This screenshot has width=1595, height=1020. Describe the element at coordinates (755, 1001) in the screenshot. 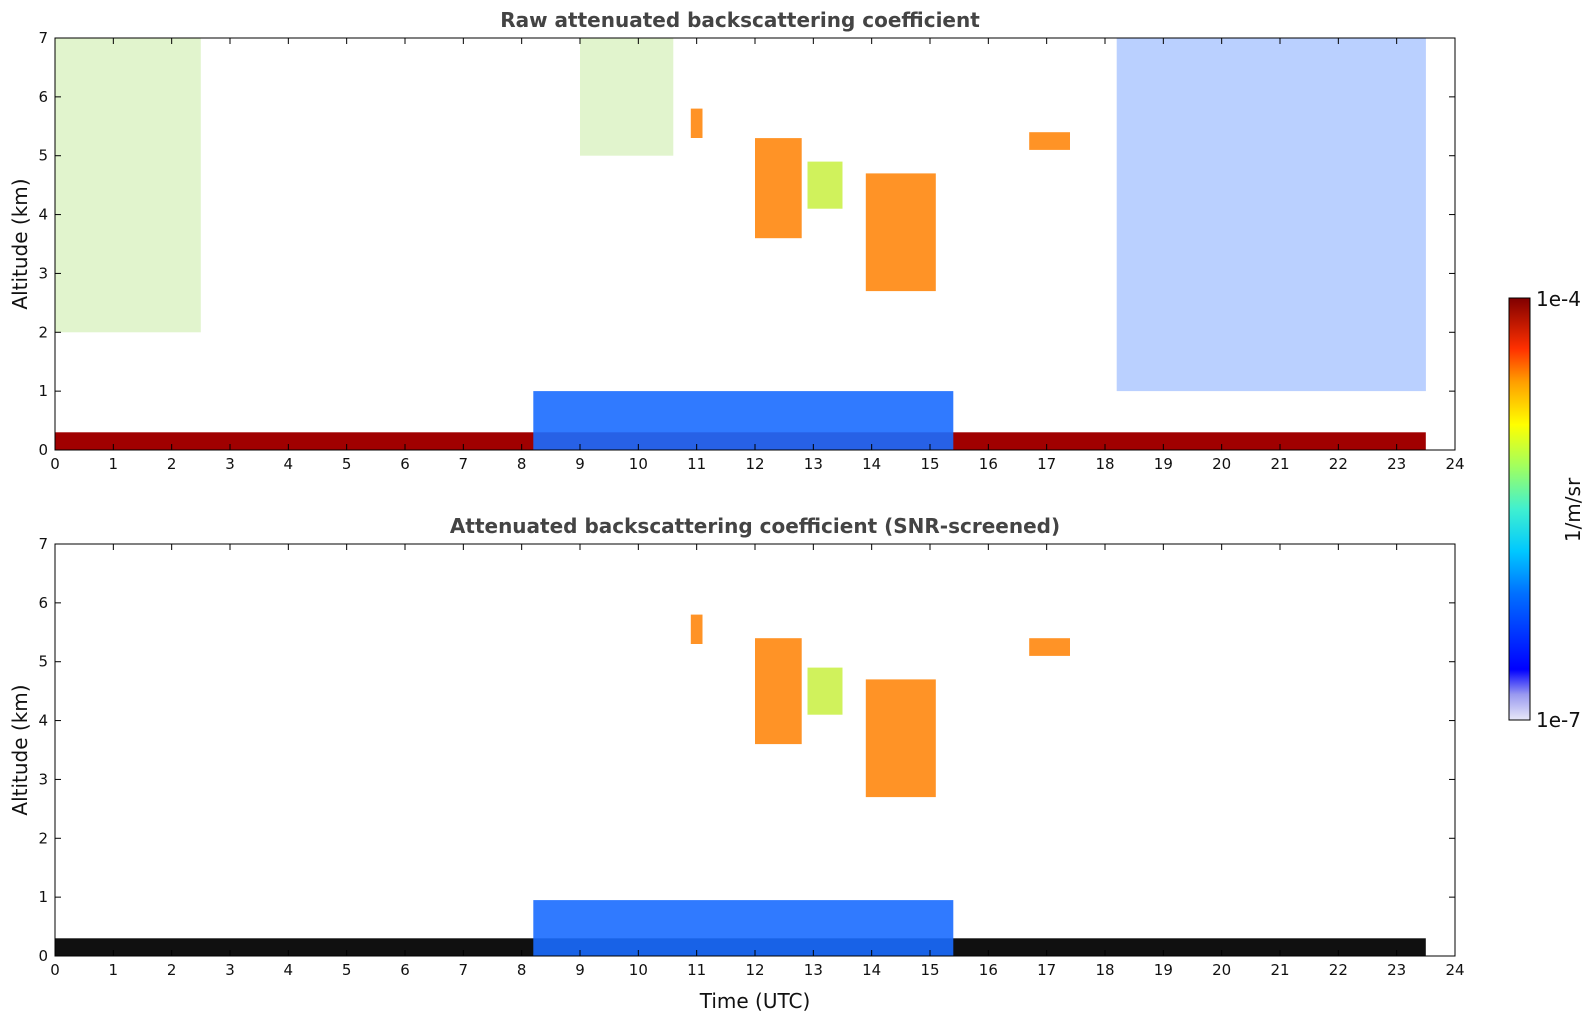

I see `bottom-panel-x-label: Time (UTC)` at that location.